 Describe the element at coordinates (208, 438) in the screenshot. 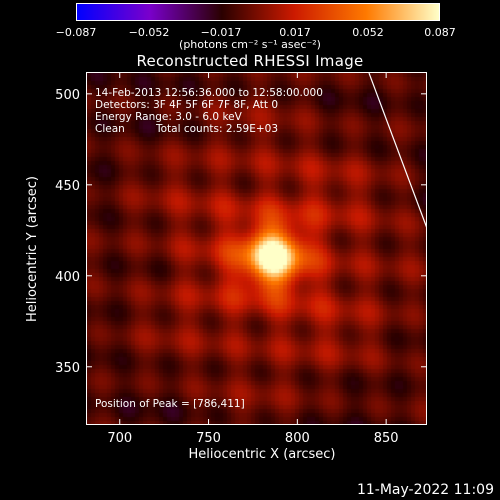

I see `x-tick-label: 750` at that location.